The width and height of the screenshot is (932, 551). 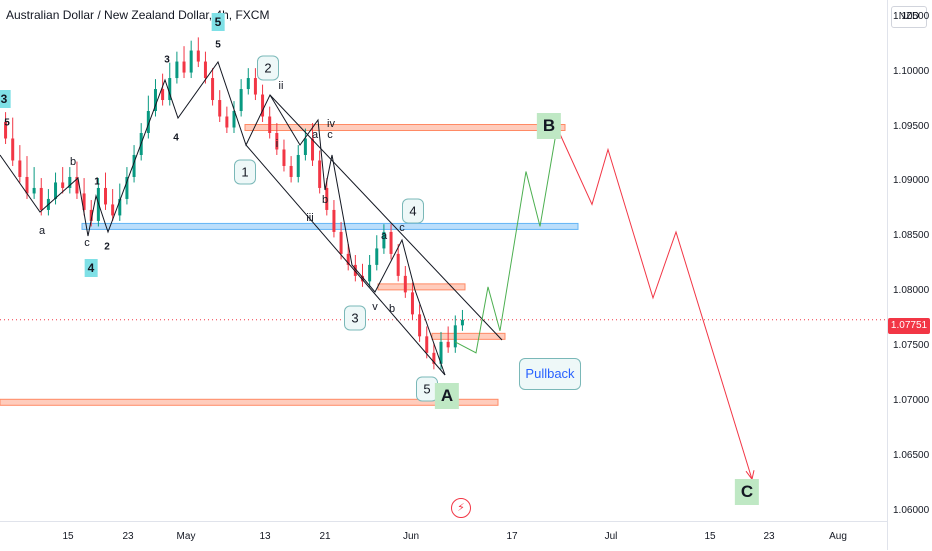 I want to click on y-tick-label: 1.08000, so click(x=911, y=291).